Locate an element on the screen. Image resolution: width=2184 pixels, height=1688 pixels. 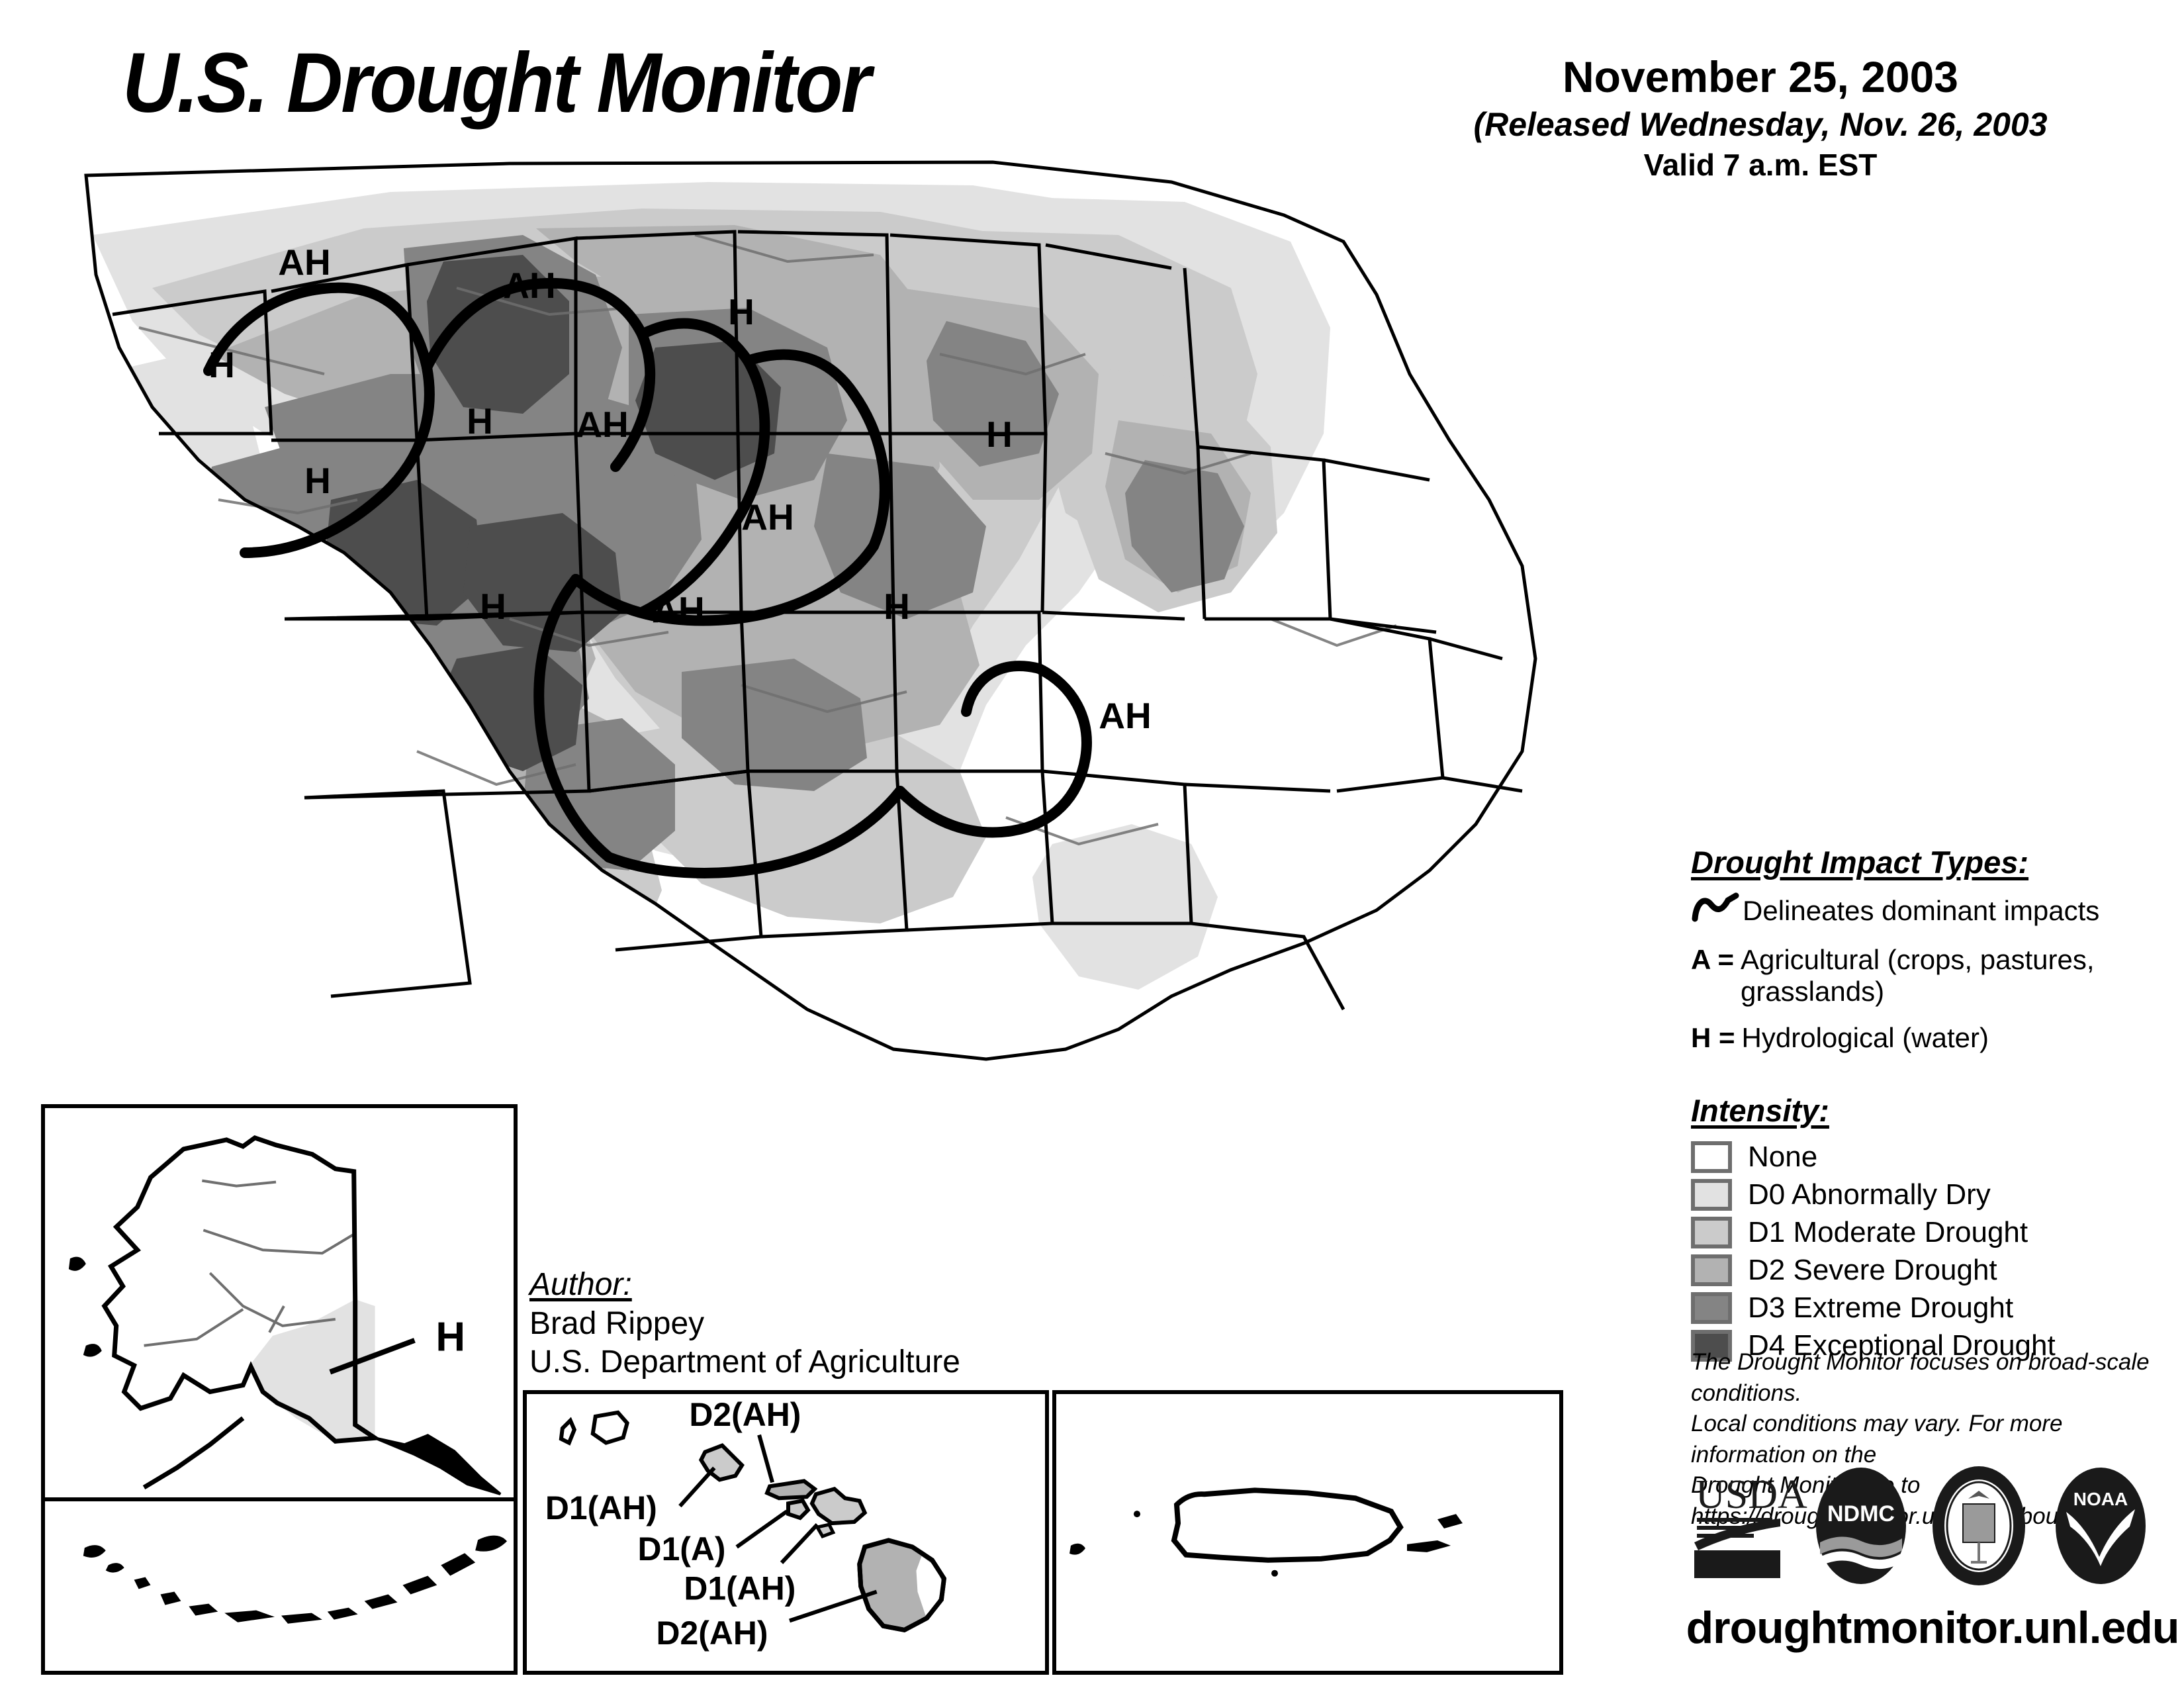
alaska-inset: H is located at coordinates (279, 1302).